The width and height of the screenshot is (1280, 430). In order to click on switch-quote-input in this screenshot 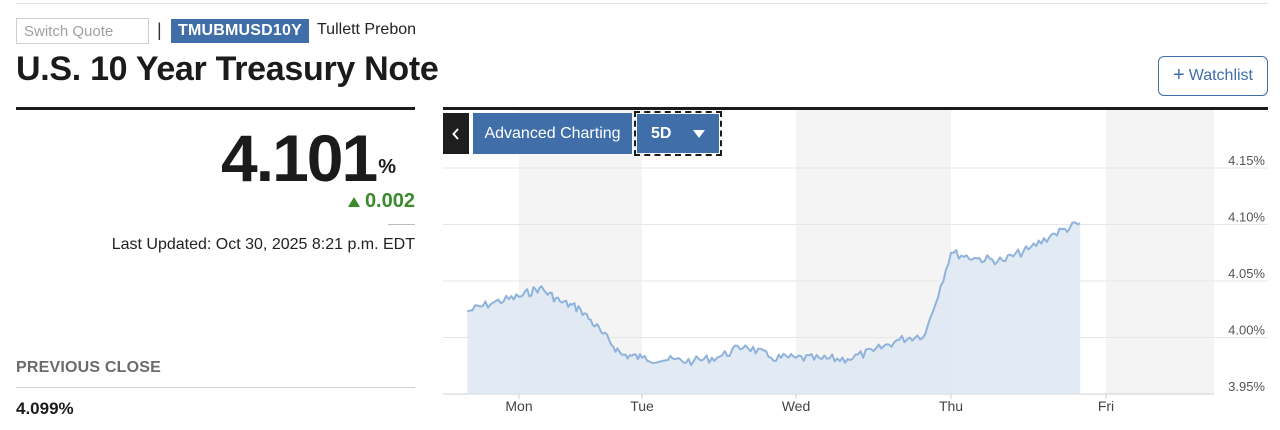, I will do `click(82, 31)`.